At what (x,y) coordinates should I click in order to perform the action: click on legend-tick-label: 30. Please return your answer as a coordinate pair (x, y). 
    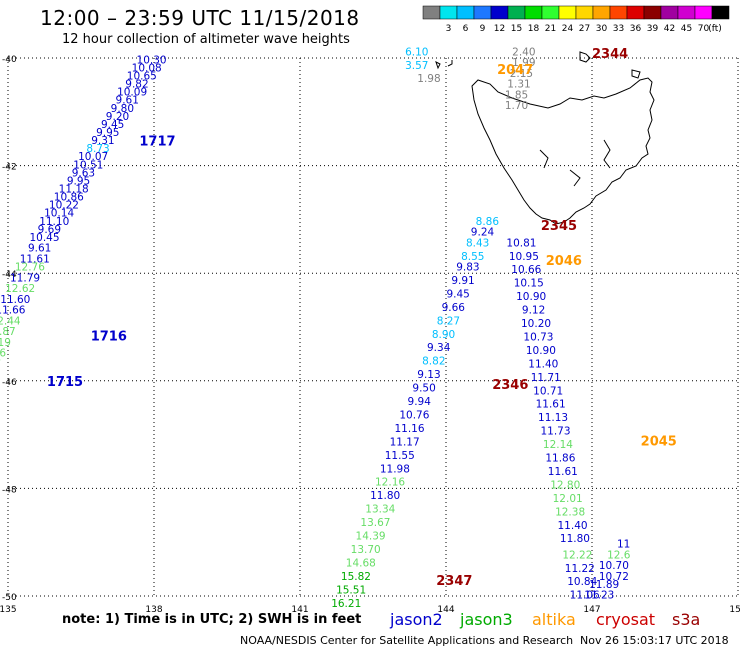
    Looking at the image, I should click on (602, 29).